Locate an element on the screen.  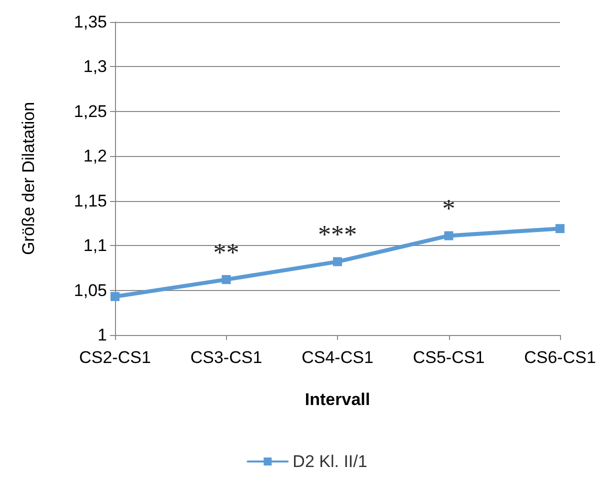
x-tick-label: CS6-CS1 is located at coordinates (560, 357).